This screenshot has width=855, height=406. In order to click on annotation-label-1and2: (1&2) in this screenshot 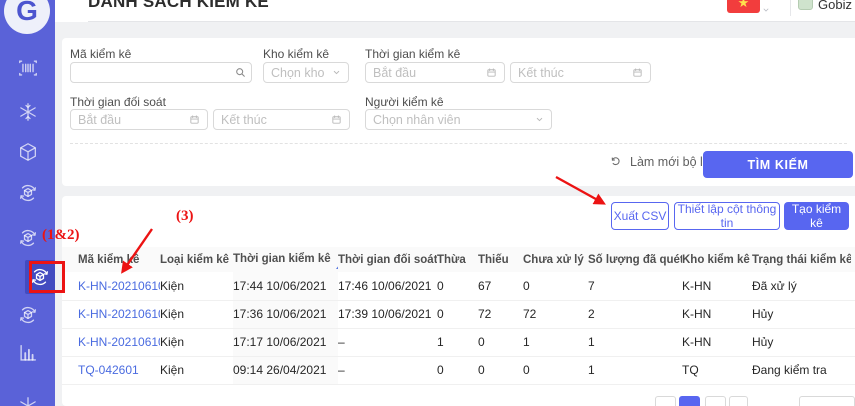, I will do `click(61, 235)`.